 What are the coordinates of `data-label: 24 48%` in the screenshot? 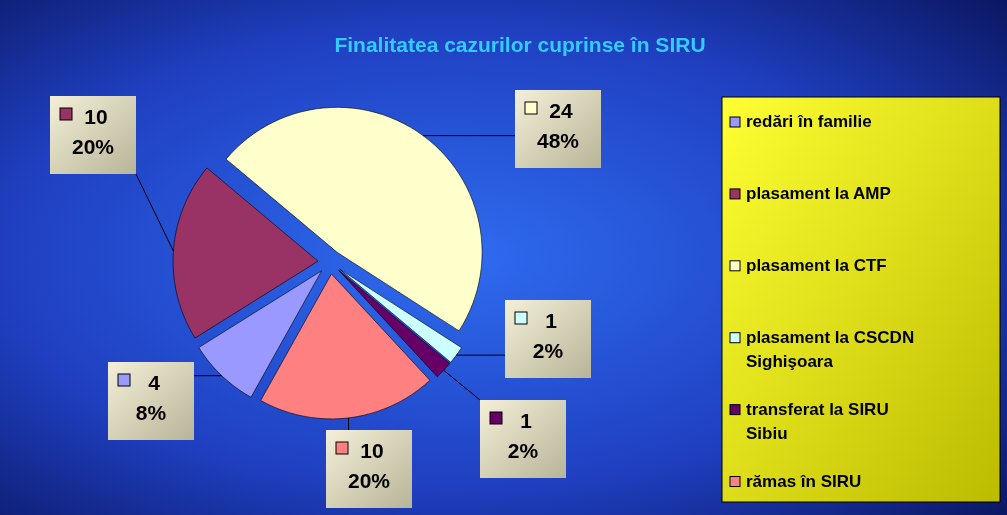 It's located at (558, 125).